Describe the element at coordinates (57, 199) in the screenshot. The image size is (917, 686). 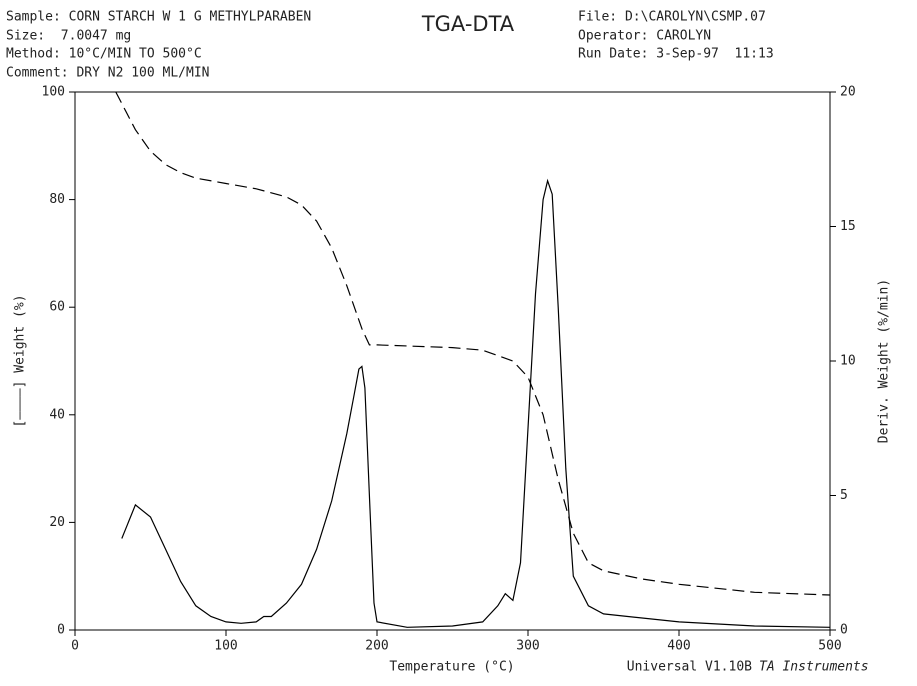
I see `y-tick-label: 80` at that location.